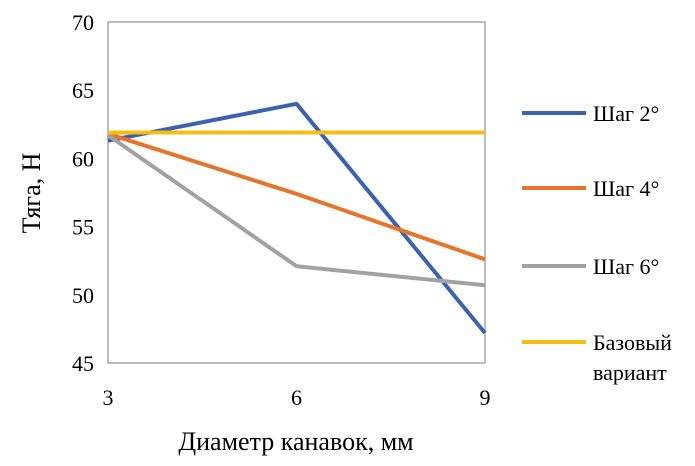 This screenshot has width=695, height=466. I want to click on y-tick-label: 55, so click(83, 227).